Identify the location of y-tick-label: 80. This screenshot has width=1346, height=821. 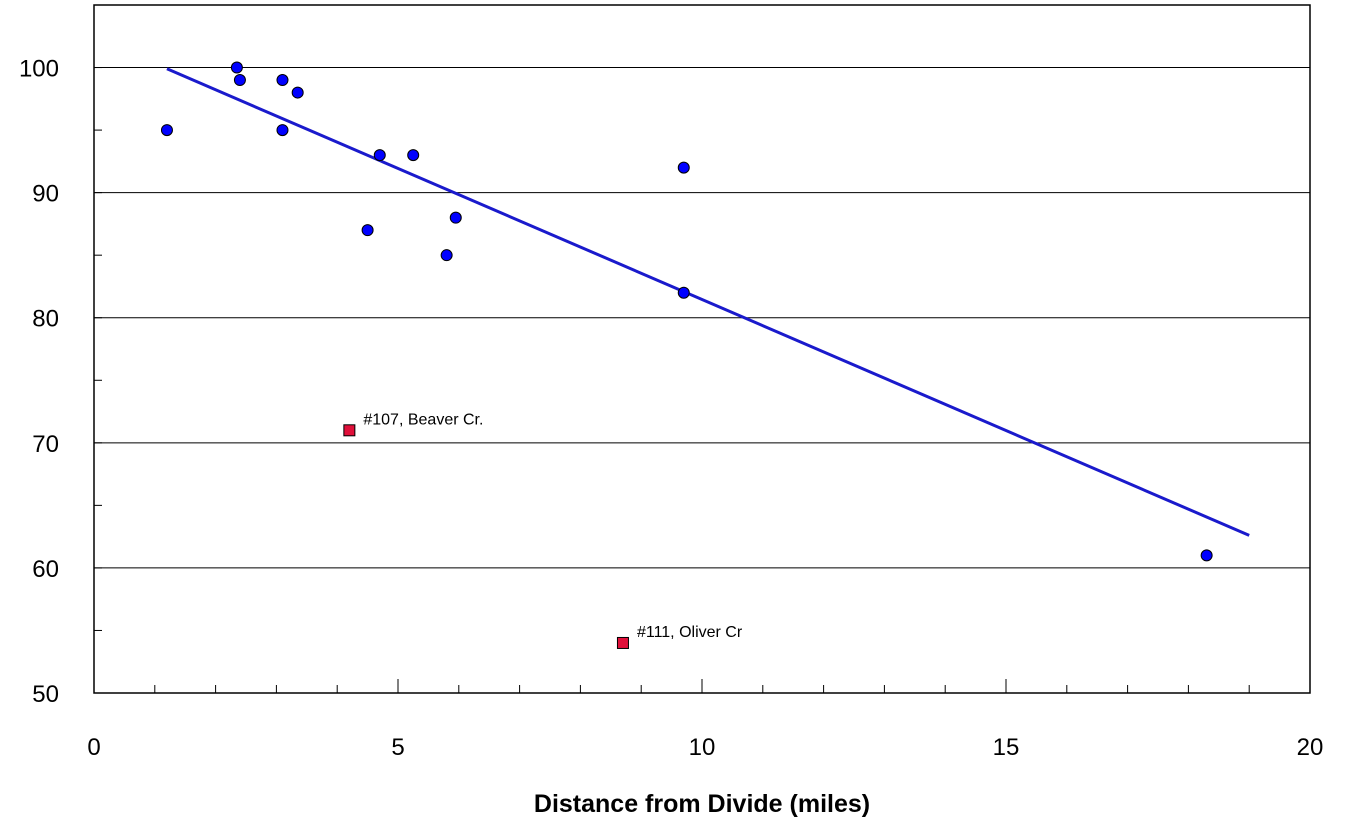
(45, 319).